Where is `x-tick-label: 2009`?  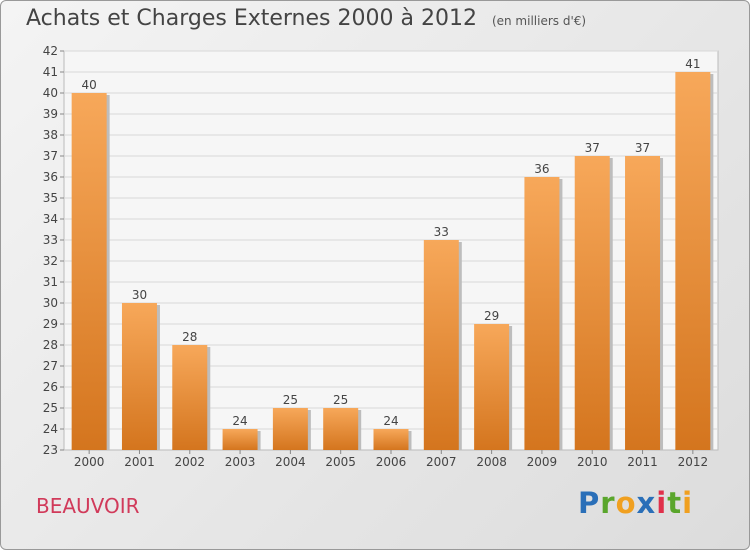 x-tick-label: 2009 is located at coordinates (542, 462).